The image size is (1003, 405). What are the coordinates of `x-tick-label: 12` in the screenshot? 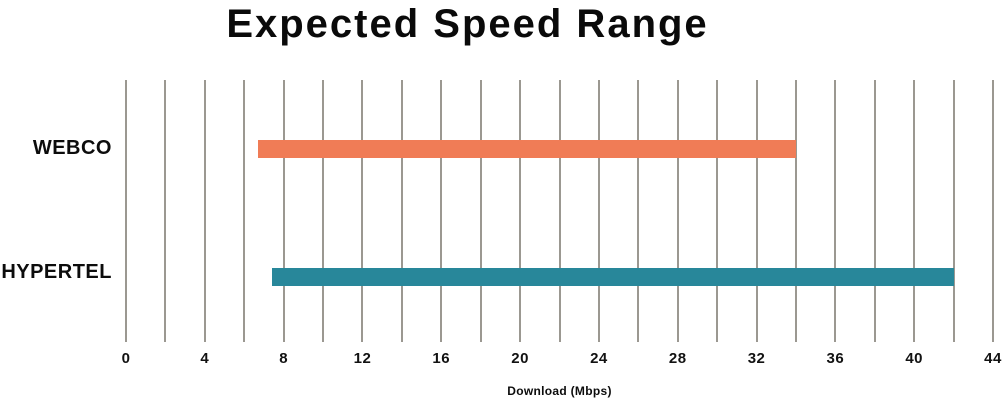 It's located at (362, 358).